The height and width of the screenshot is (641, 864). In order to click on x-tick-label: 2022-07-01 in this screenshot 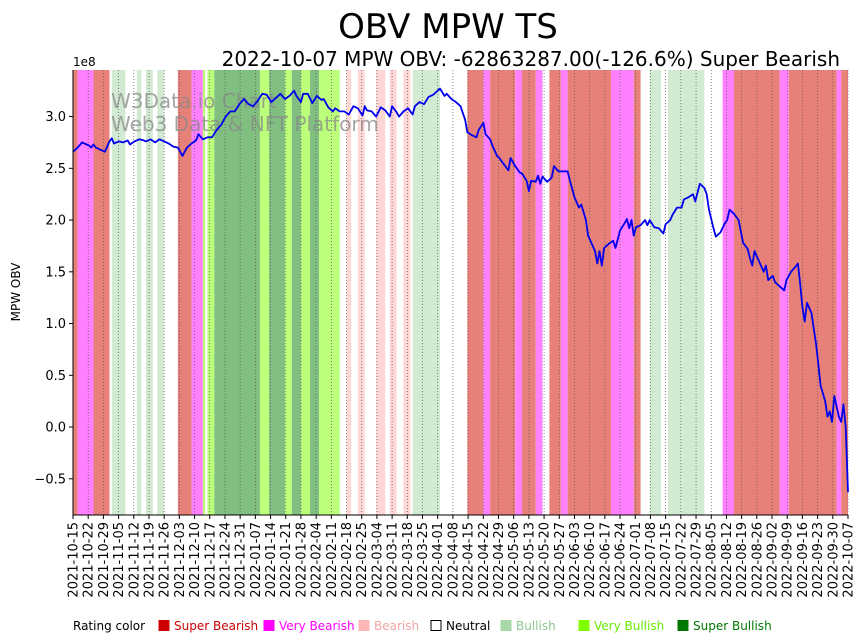, I will do `click(636, 560)`.